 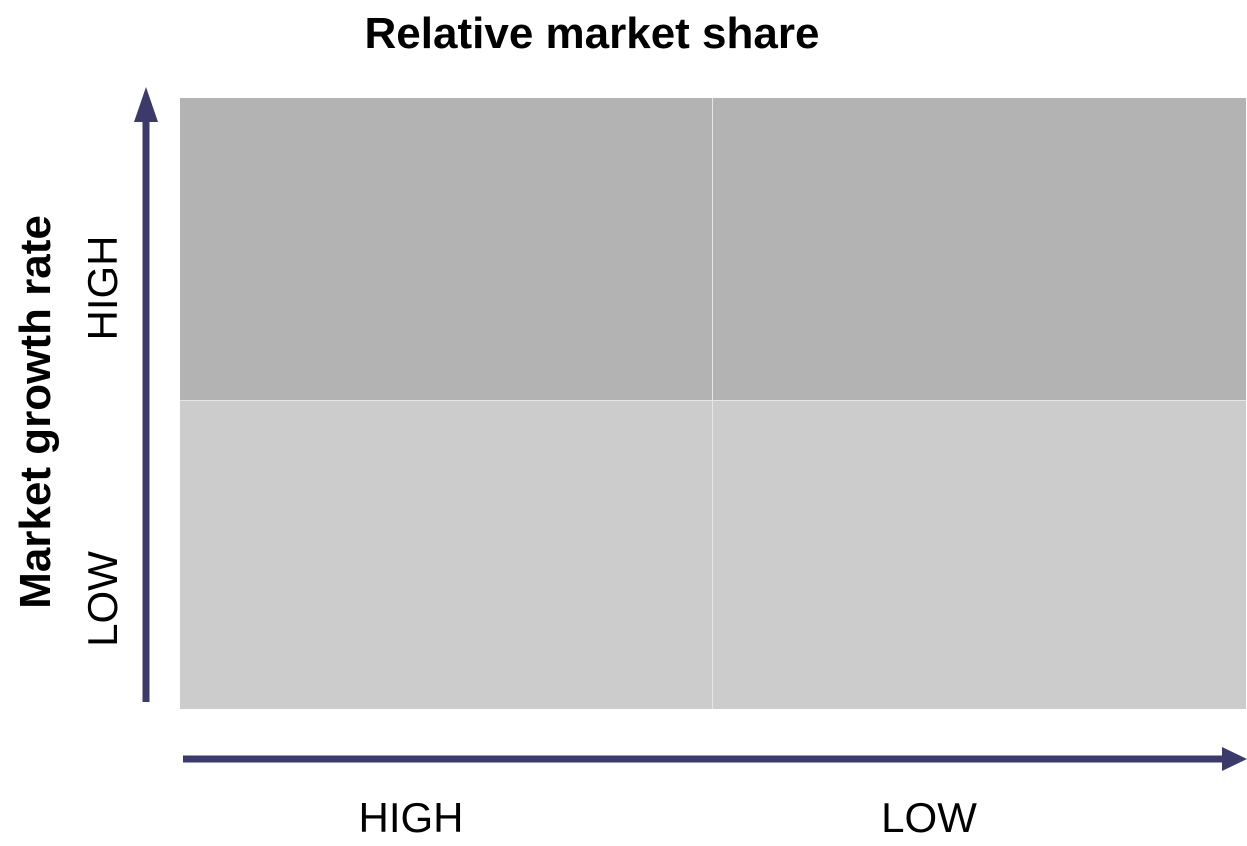 What do you see at coordinates (712, 555) in the screenshot?
I see `vertical-divider-bottom` at bounding box center [712, 555].